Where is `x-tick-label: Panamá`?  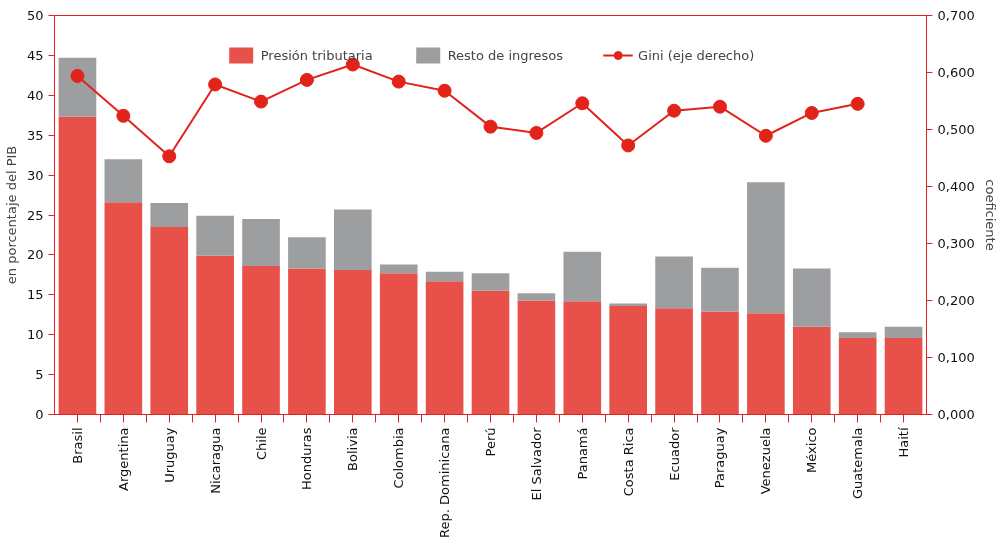 x-tick-label: Panamá is located at coordinates (582, 453).